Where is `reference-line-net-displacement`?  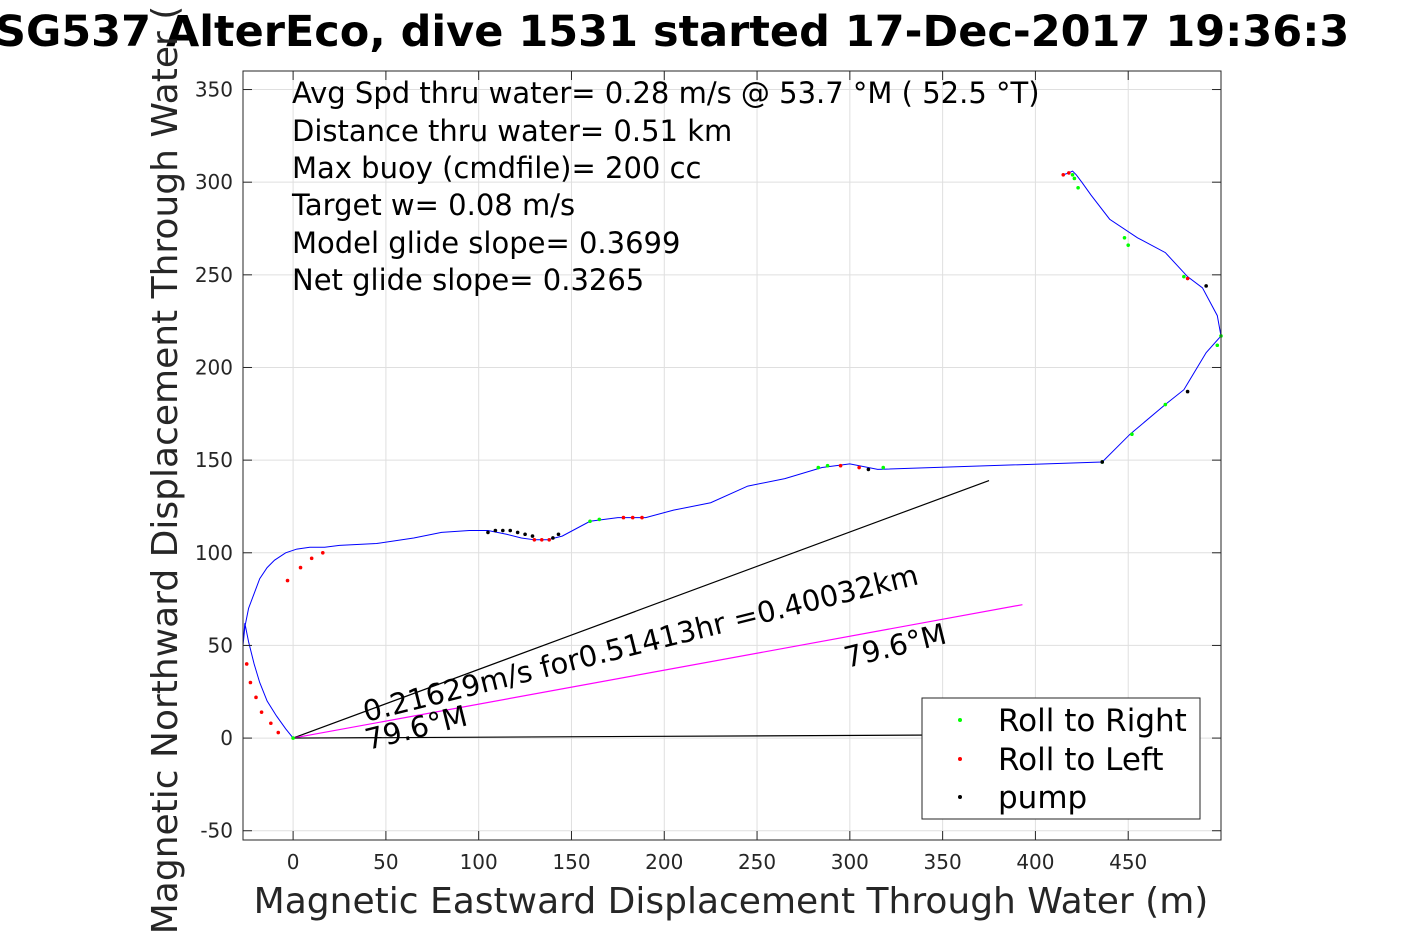
reference-line-net-displacement is located at coordinates (641, 609).